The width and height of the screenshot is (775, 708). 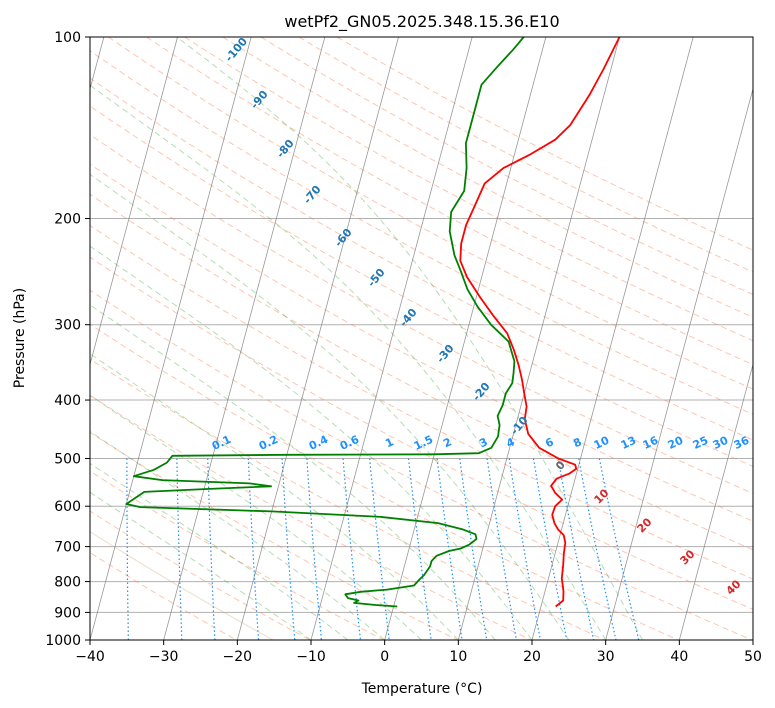 I want to click on y-tick-label: 700, so click(x=67, y=548).